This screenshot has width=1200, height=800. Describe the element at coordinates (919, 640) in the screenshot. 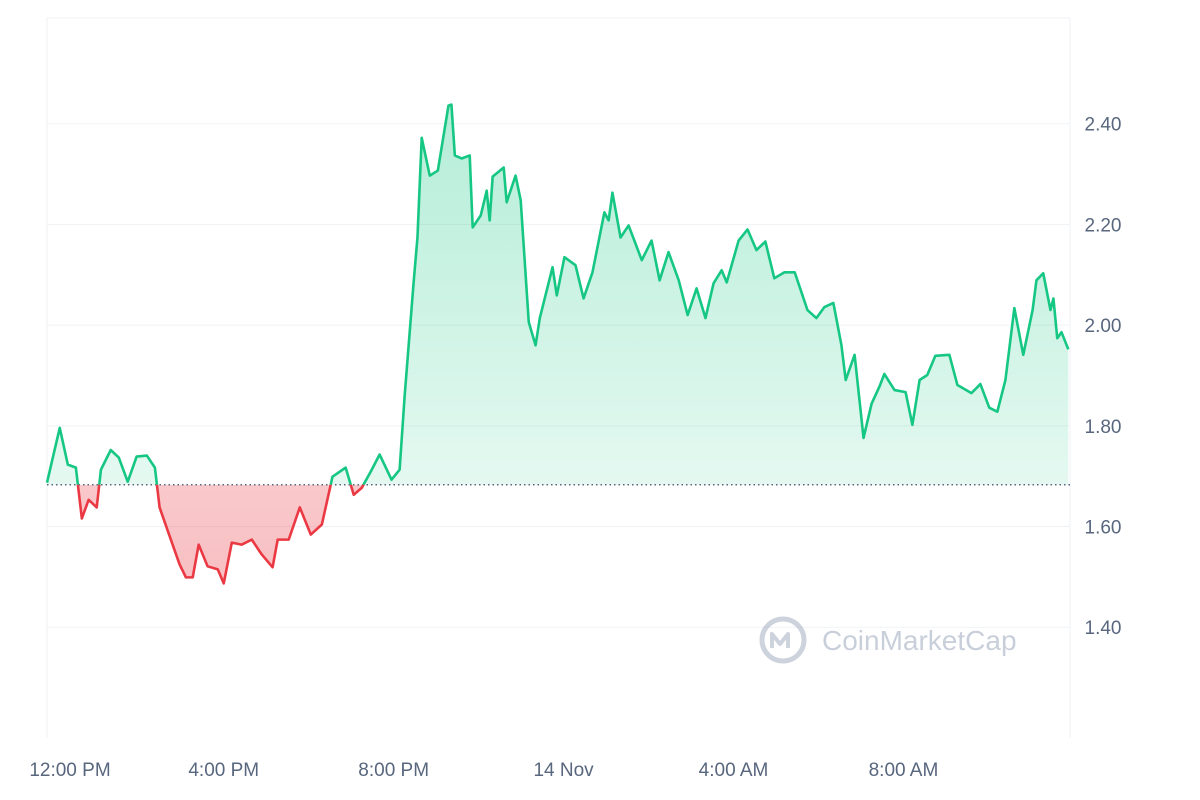

I see `watermark: CoinMarketCap` at that location.